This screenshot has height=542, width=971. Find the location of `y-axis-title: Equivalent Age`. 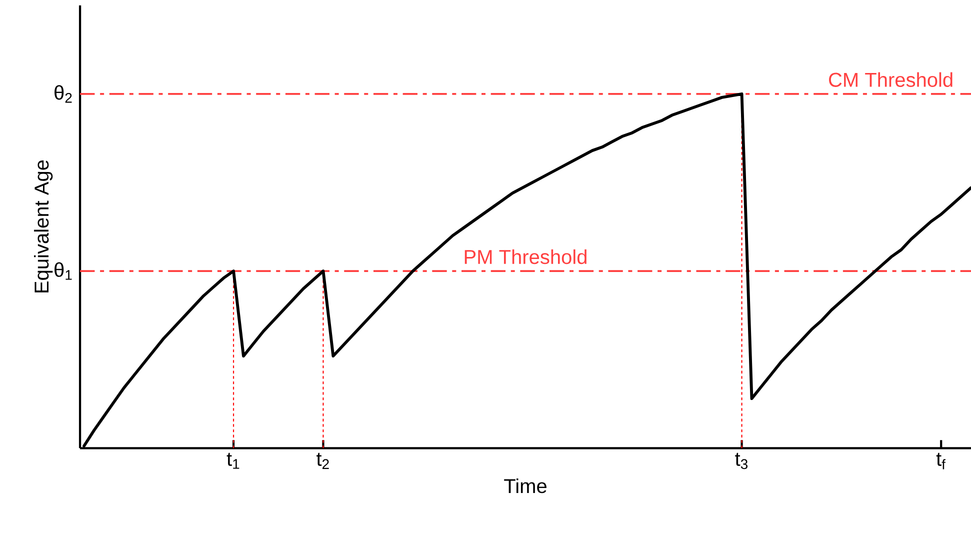

y-axis-title: Equivalent Age is located at coordinates (43, 226).